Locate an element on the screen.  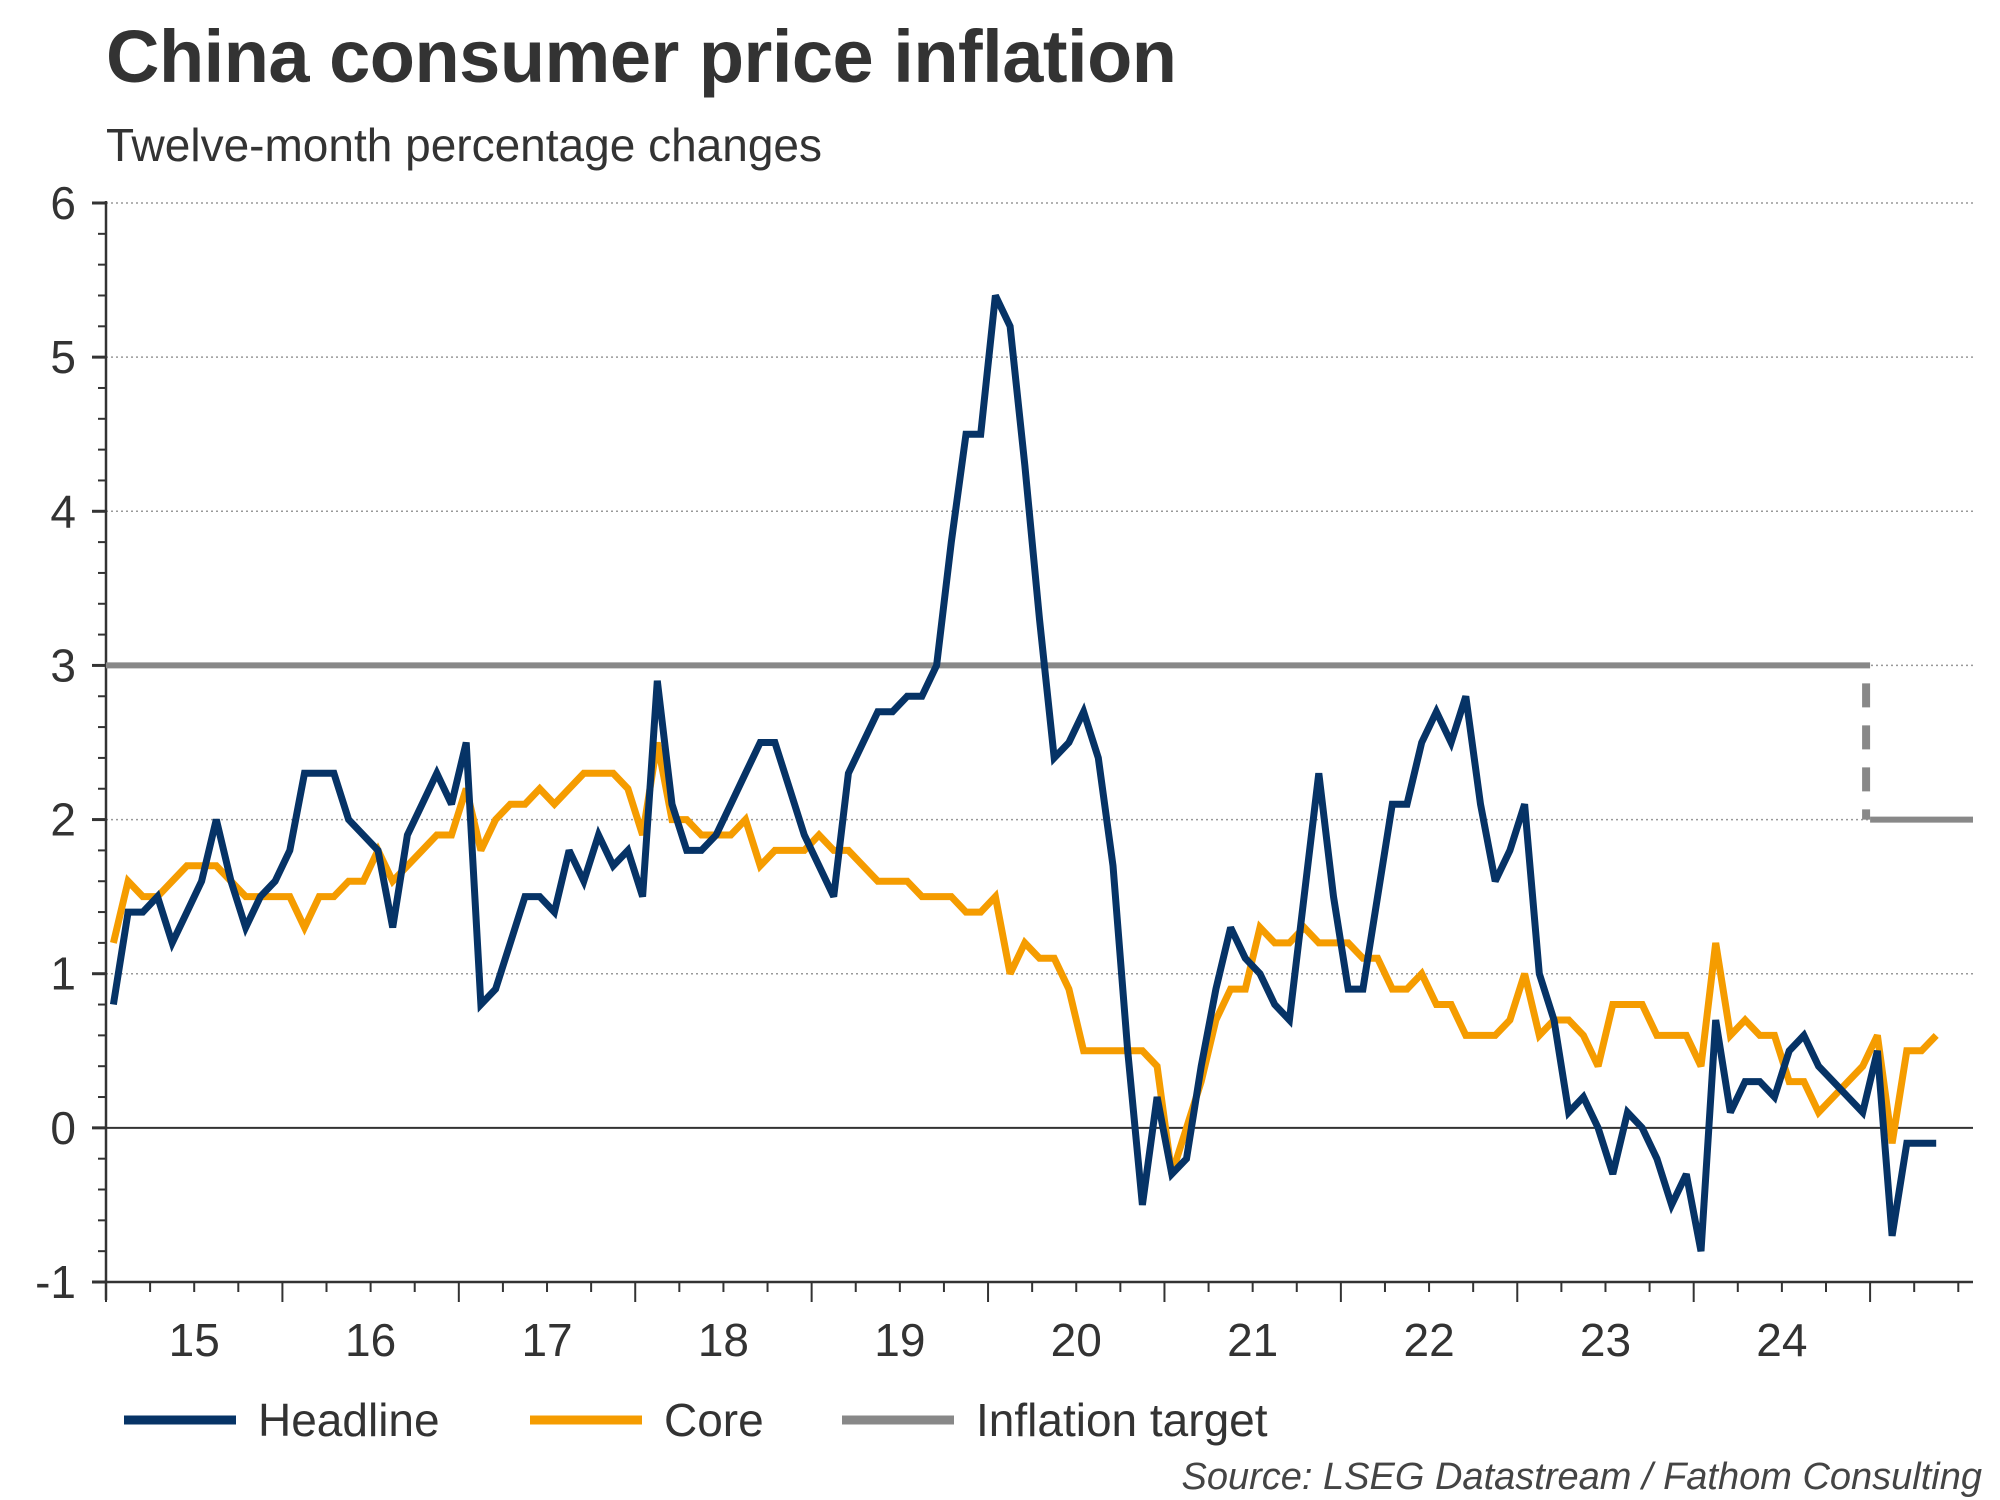
y-tick-label: 4 is located at coordinates (63, 511).